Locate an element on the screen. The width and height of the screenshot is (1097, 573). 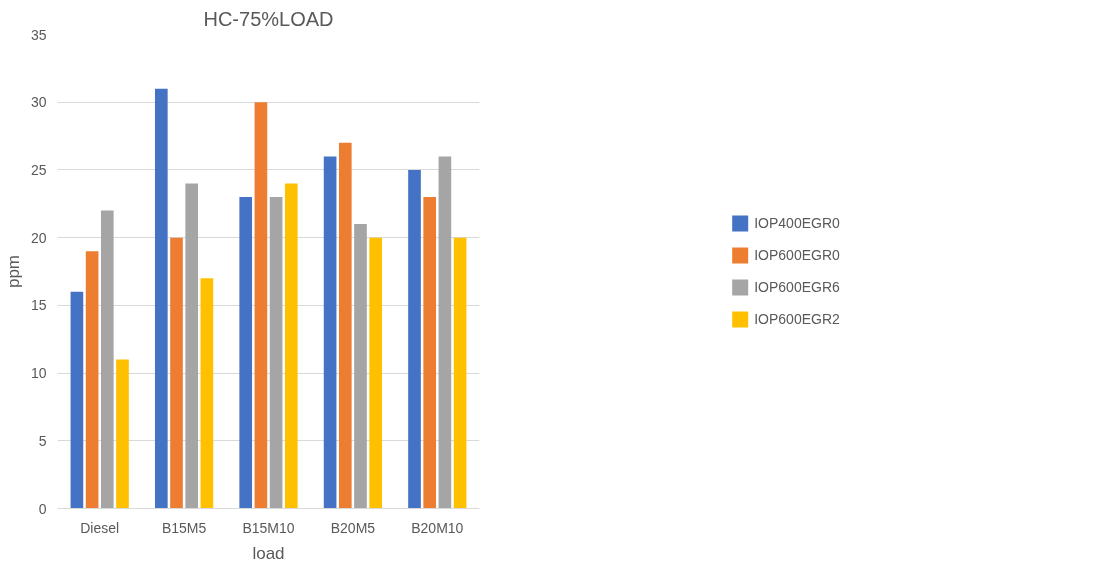
x-tick-label: B15M5 is located at coordinates (184, 527).